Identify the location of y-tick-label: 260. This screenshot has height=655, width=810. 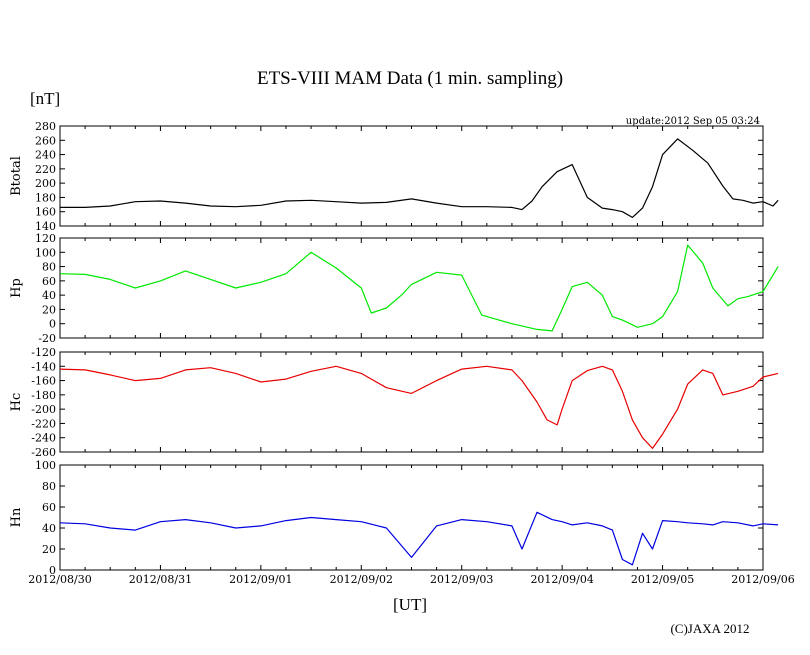
(45, 140).